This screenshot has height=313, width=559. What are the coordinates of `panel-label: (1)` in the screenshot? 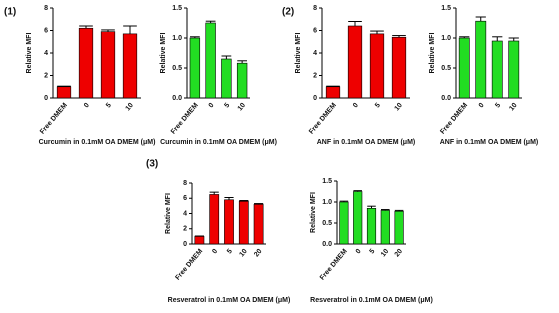 It's located at (10, 12).